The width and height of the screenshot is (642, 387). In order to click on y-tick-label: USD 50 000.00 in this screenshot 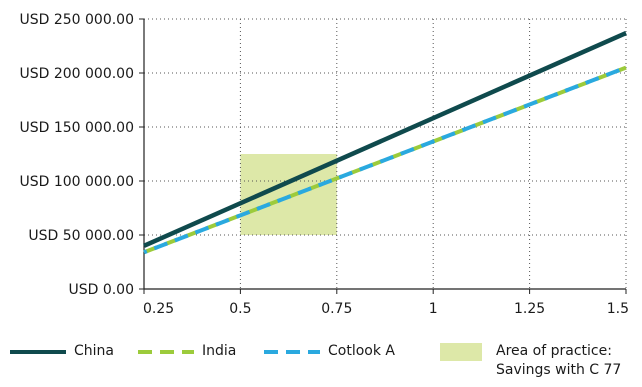, I will do `click(81, 236)`.